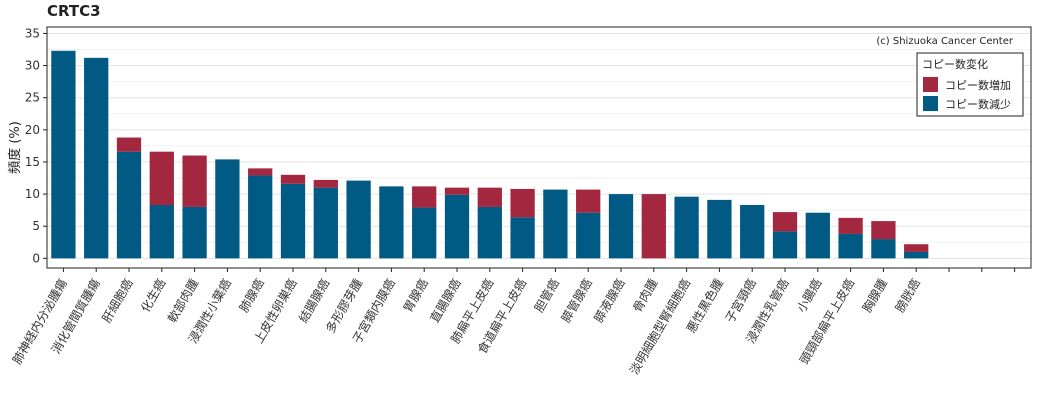 The image size is (1039, 400). Describe the element at coordinates (32, 66) in the screenshot. I see `y-tick-label: 30` at that location.